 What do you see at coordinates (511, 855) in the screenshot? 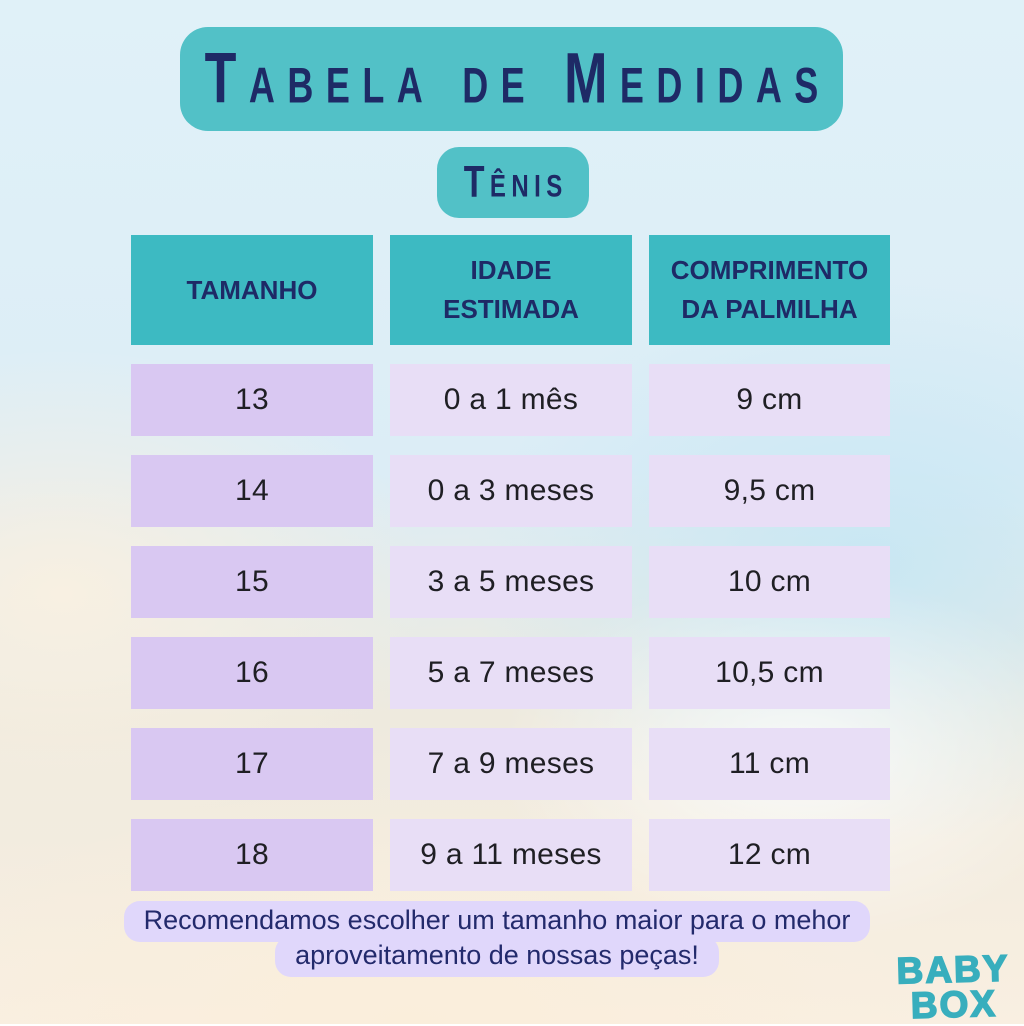
I see `age-cell: 9 a 11 meses` at bounding box center [511, 855].